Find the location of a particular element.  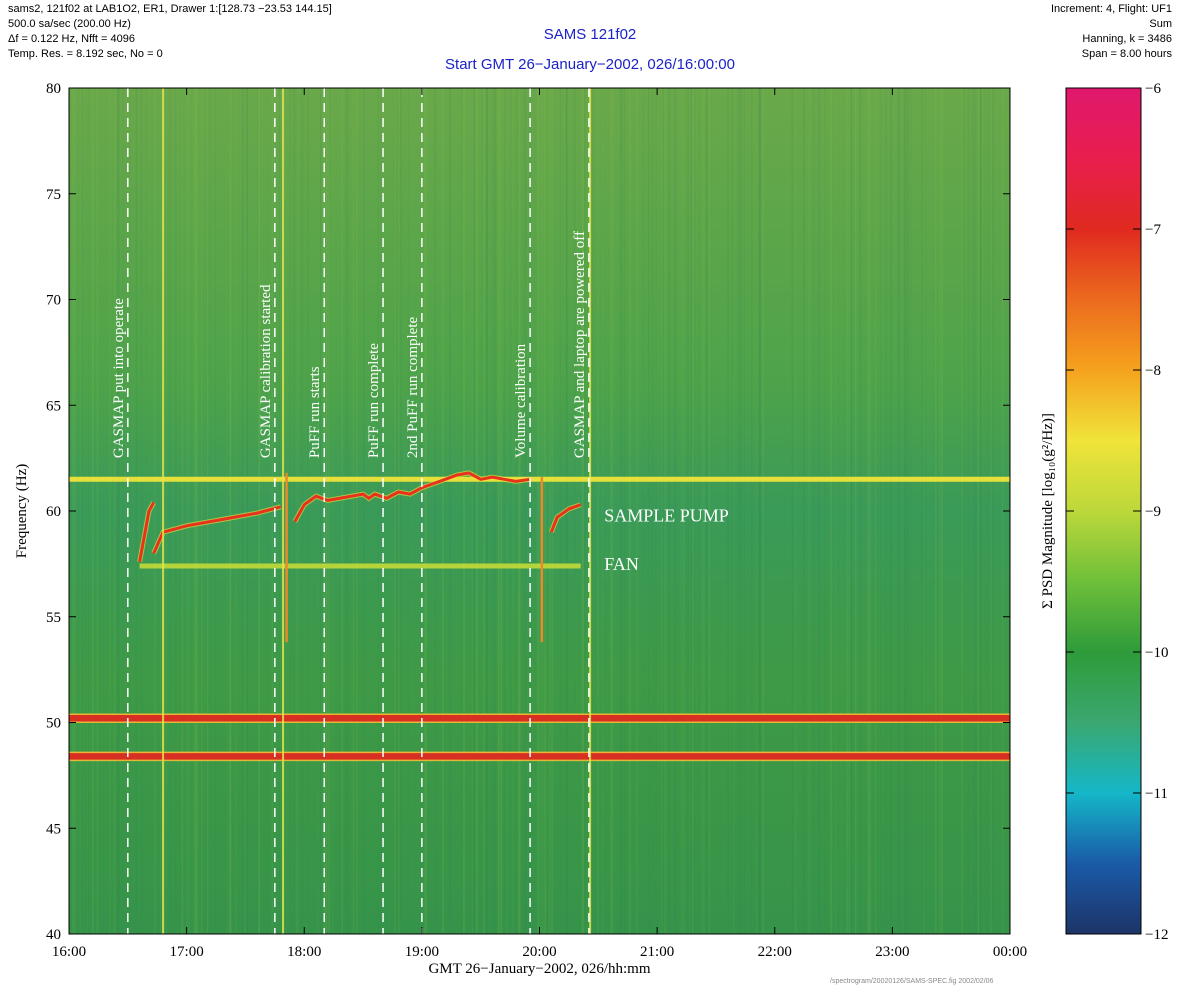

x-tick-label: 20:00 is located at coordinates (539, 952).